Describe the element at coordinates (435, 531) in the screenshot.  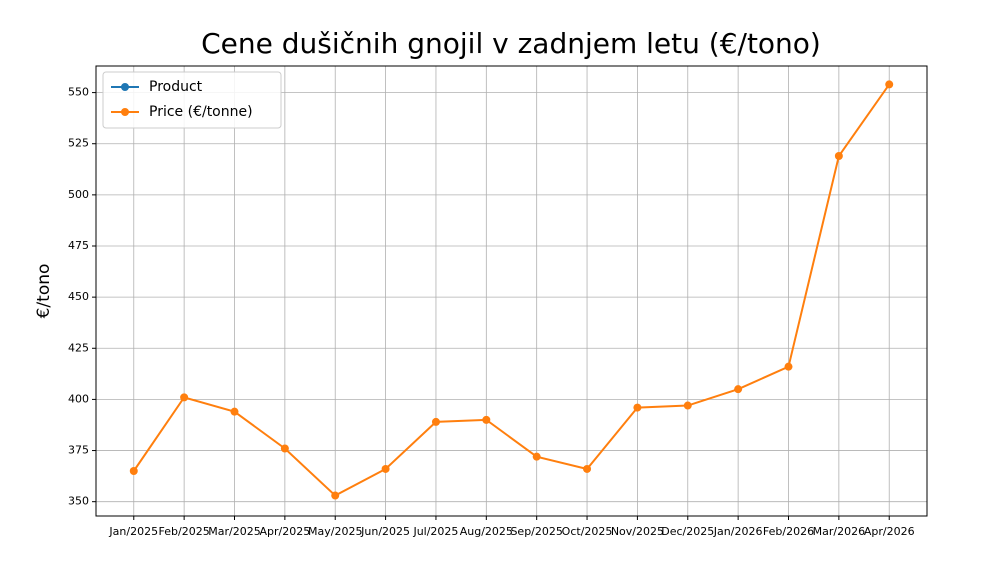
I see `x-tick-label: Jul/2025` at that location.